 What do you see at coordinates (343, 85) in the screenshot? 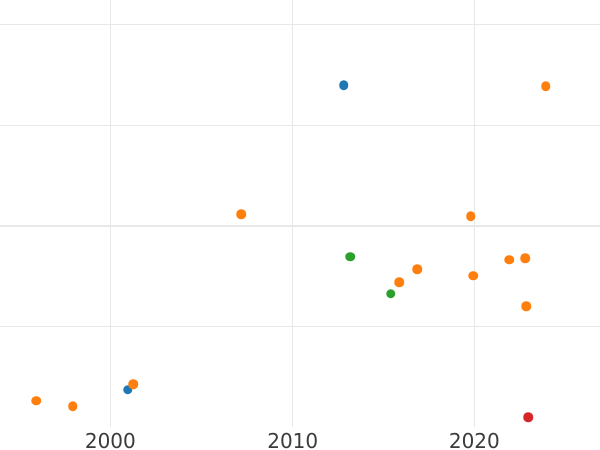
I see `data-point-series-blue-2013` at bounding box center [343, 85].